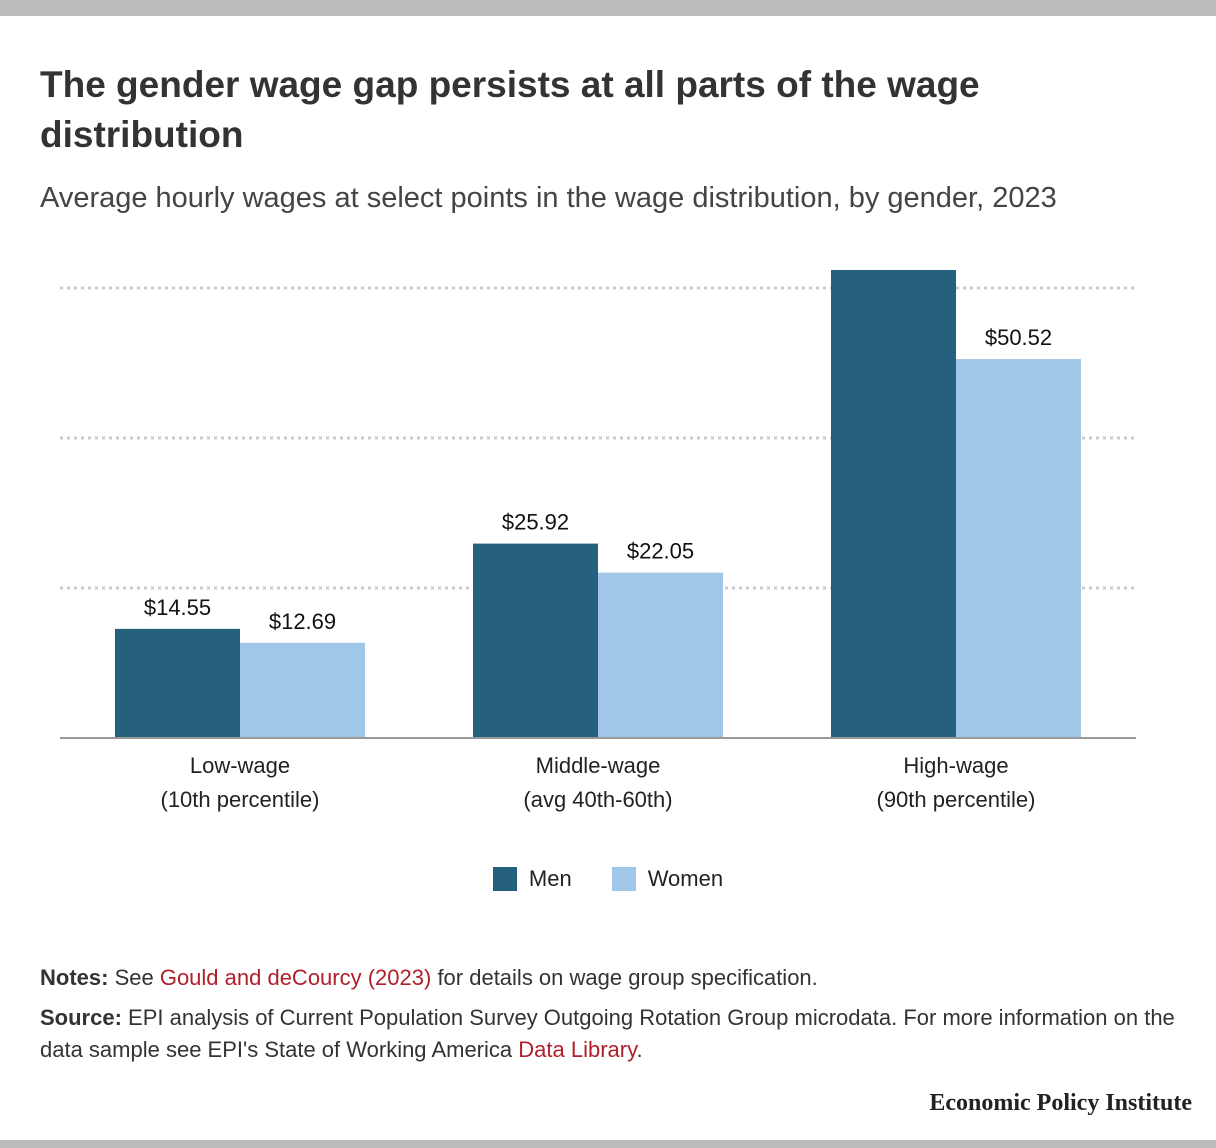  I want to click on source-label: Source:, so click(81, 1017).